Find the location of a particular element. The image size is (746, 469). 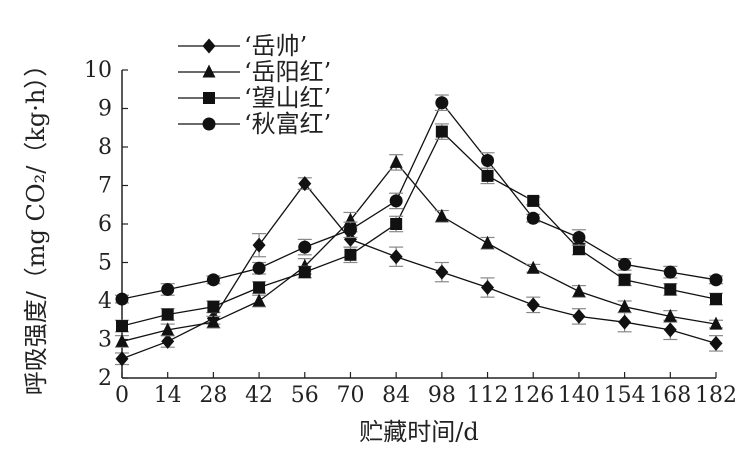

x-tick-label: 56 is located at coordinates (305, 395).